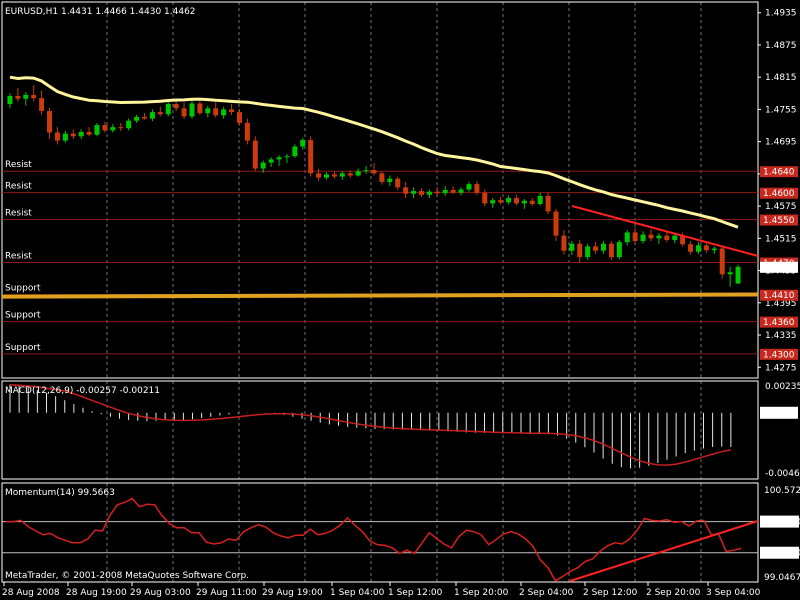 The image size is (800, 600). What do you see at coordinates (292, 593) in the screenshot?
I see `time-axis-label: 29 Aug 19:00` at bounding box center [292, 593].